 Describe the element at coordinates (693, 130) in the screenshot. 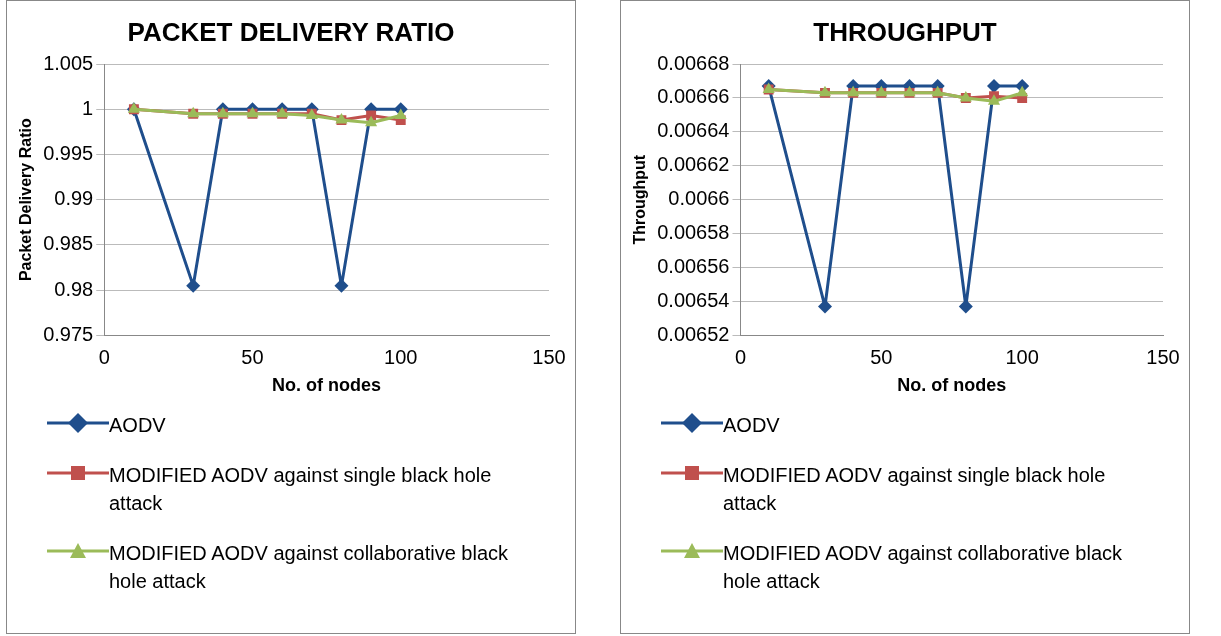

I see `y-tick-label: 0.00664` at that location.